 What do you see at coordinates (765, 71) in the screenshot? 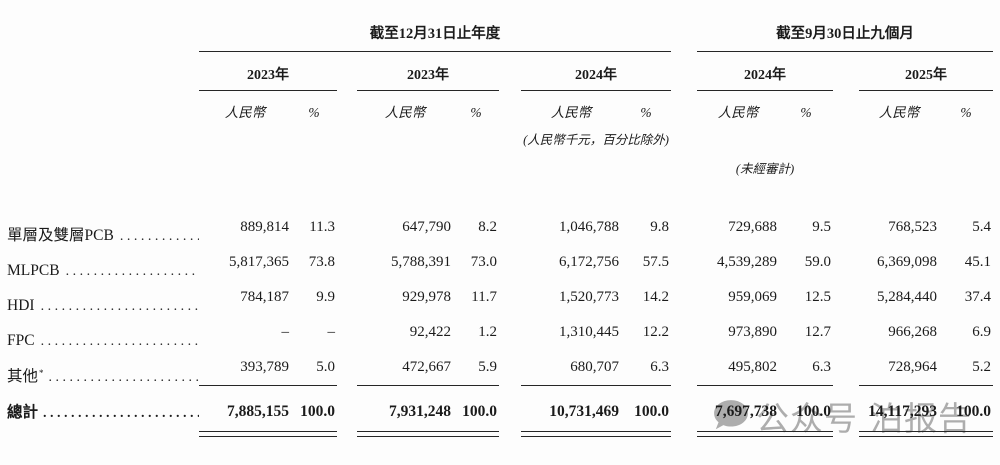
I see `year-header-2024-9m: 2024年` at bounding box center [765, 71].